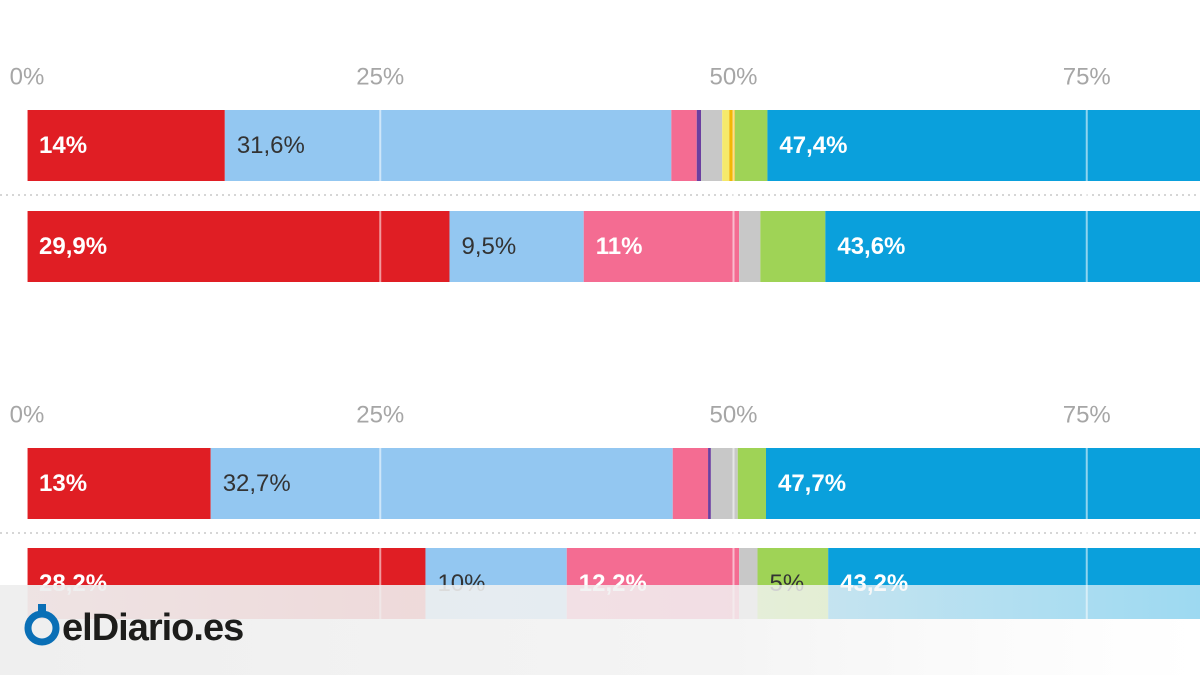 The height and width of the screenshot is (675, 1200). What do you see at coordinates (813, 145) in the screenshot?
I see `value-label: 47,4%` at bounding box center [813, 145].